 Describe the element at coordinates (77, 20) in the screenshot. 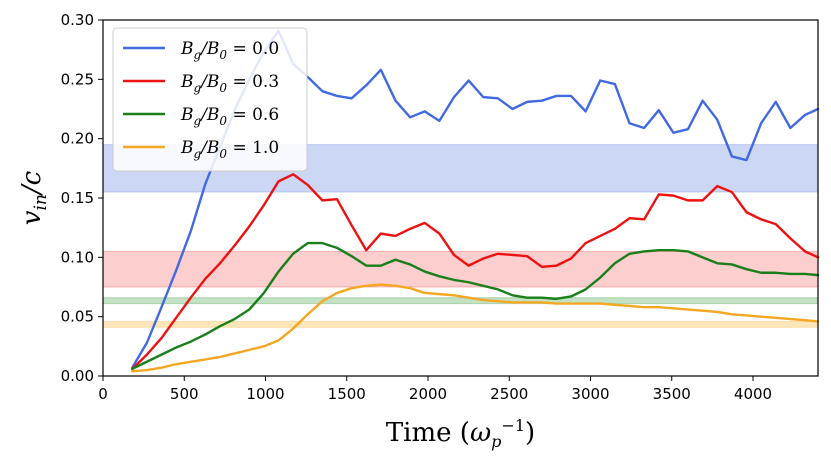

I see `y-tick-label: 0.30` at that location.